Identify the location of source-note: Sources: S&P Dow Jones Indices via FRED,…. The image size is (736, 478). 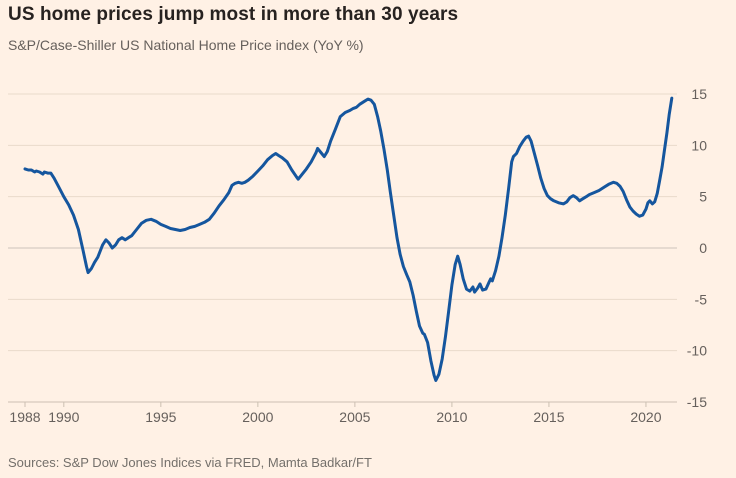
(190, 462).